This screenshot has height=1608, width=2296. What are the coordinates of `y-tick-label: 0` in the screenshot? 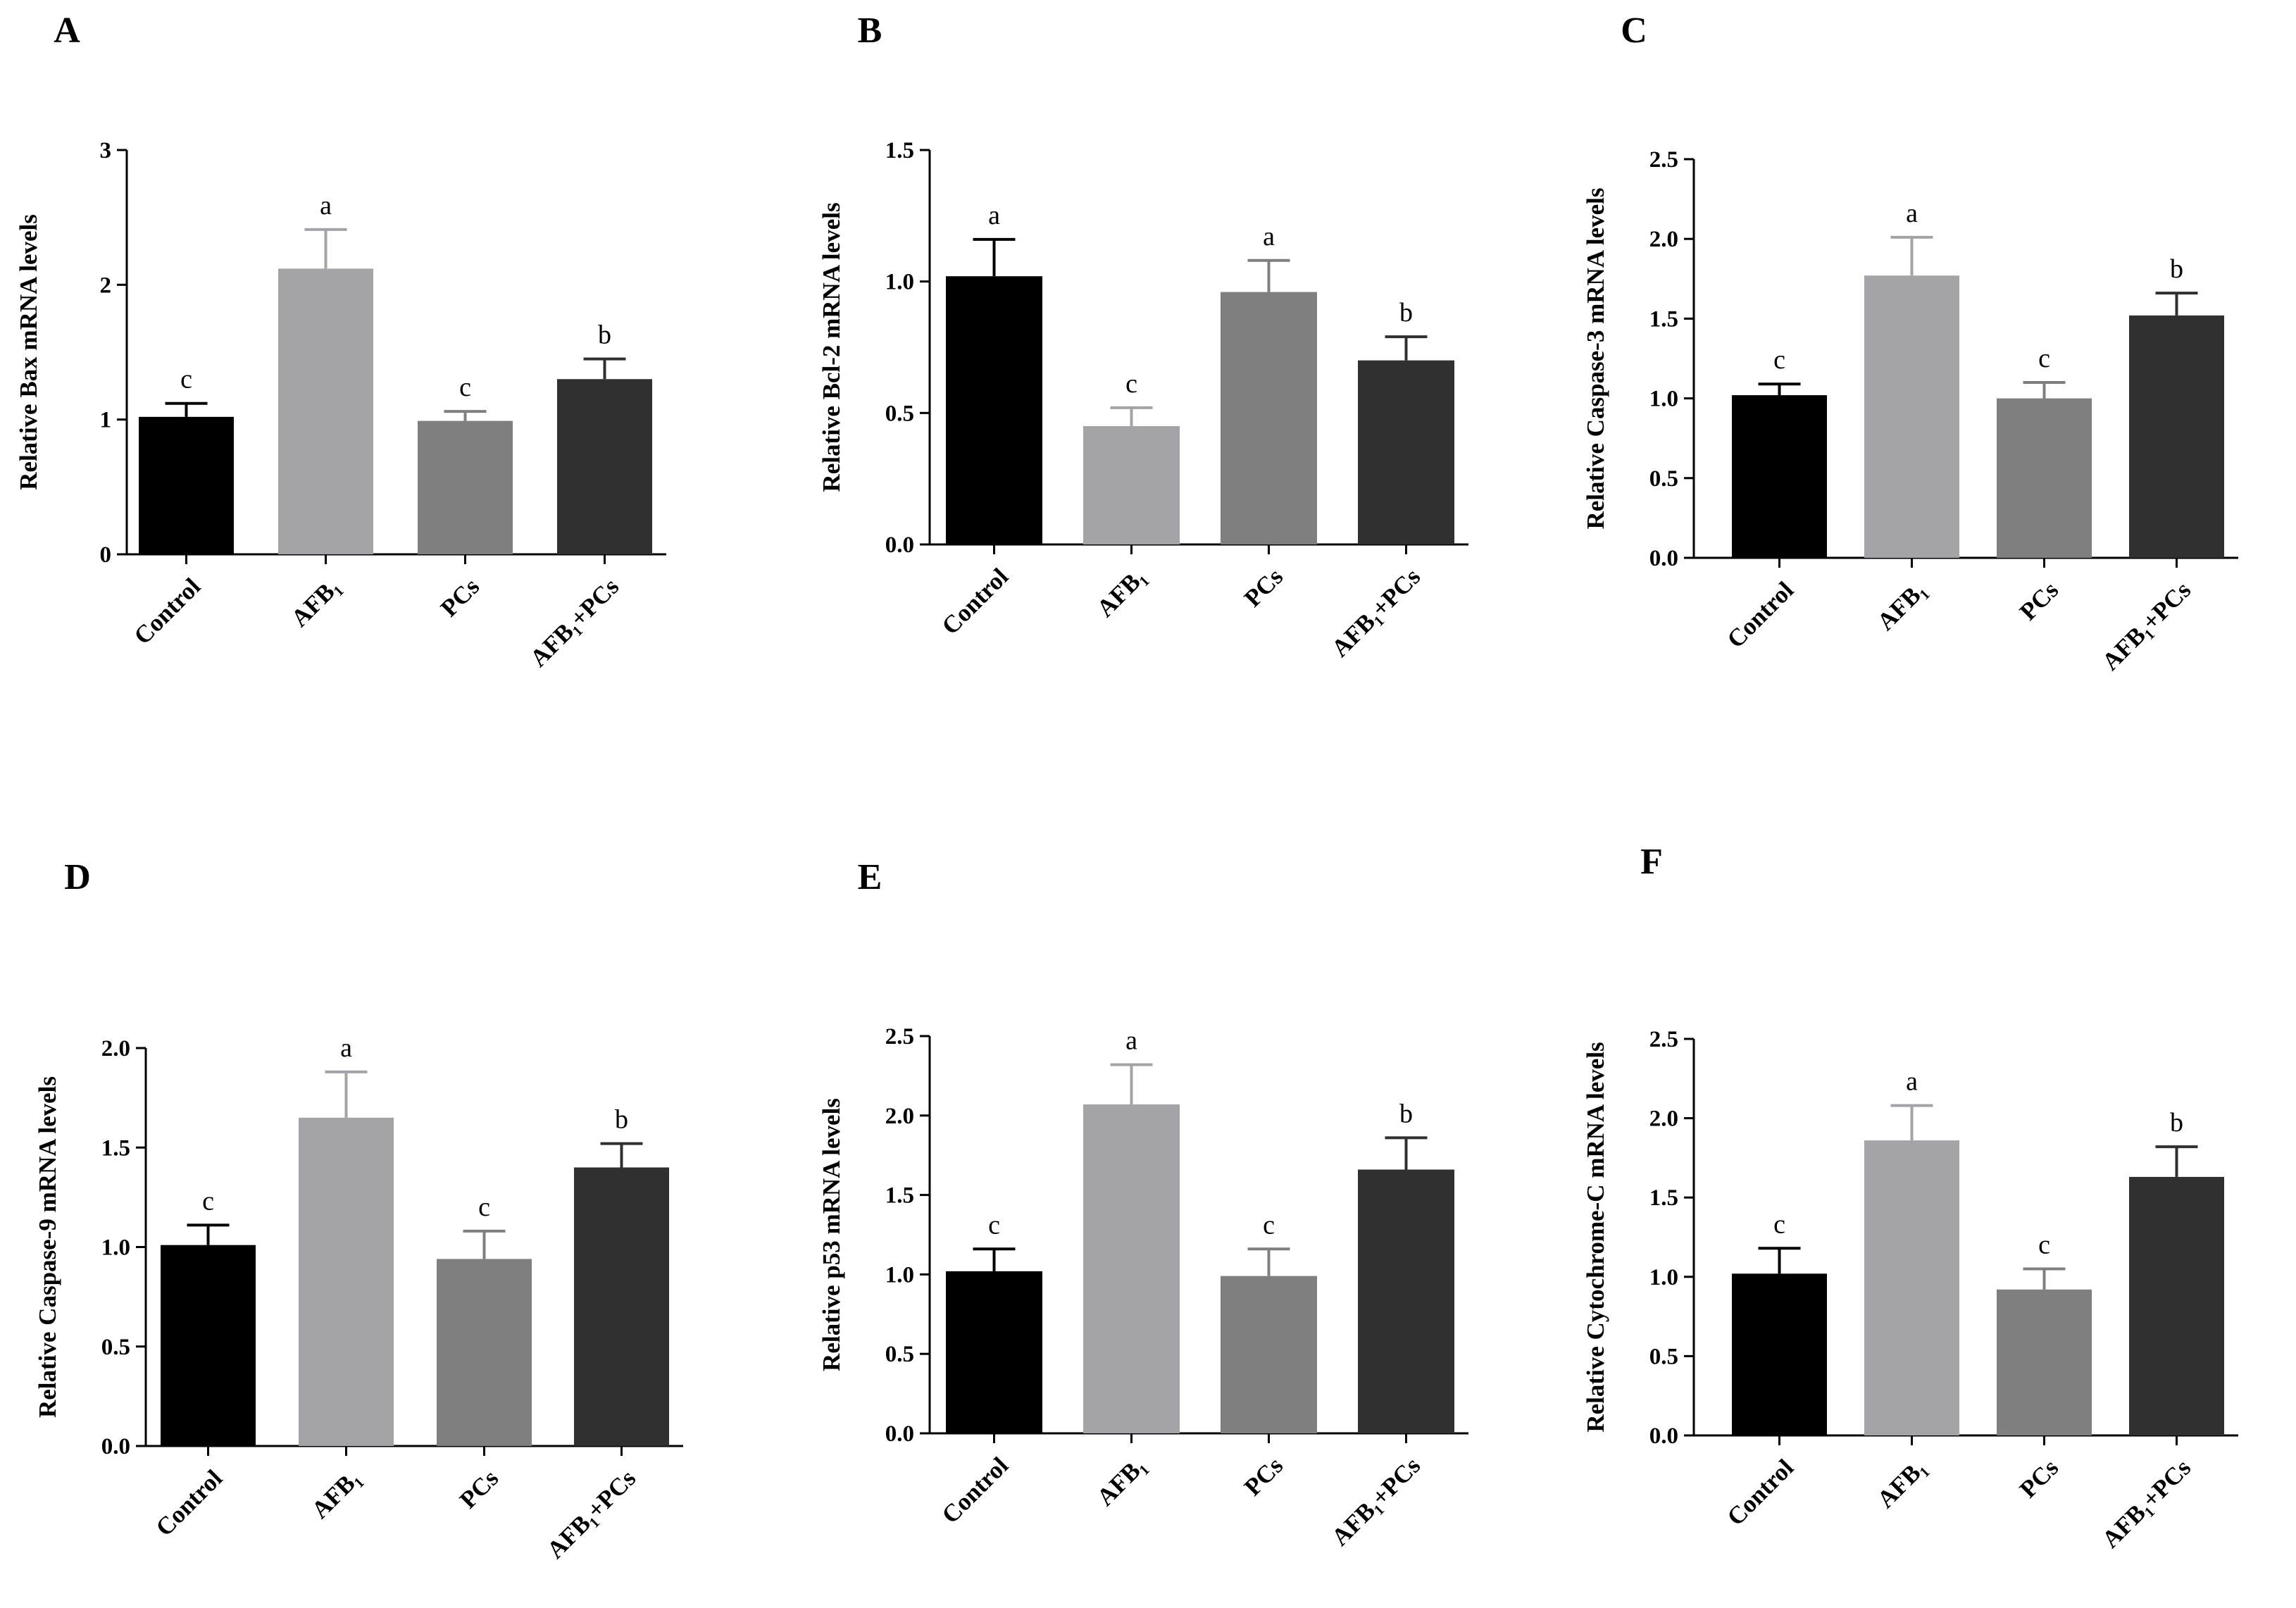 It's located at (106, 555).